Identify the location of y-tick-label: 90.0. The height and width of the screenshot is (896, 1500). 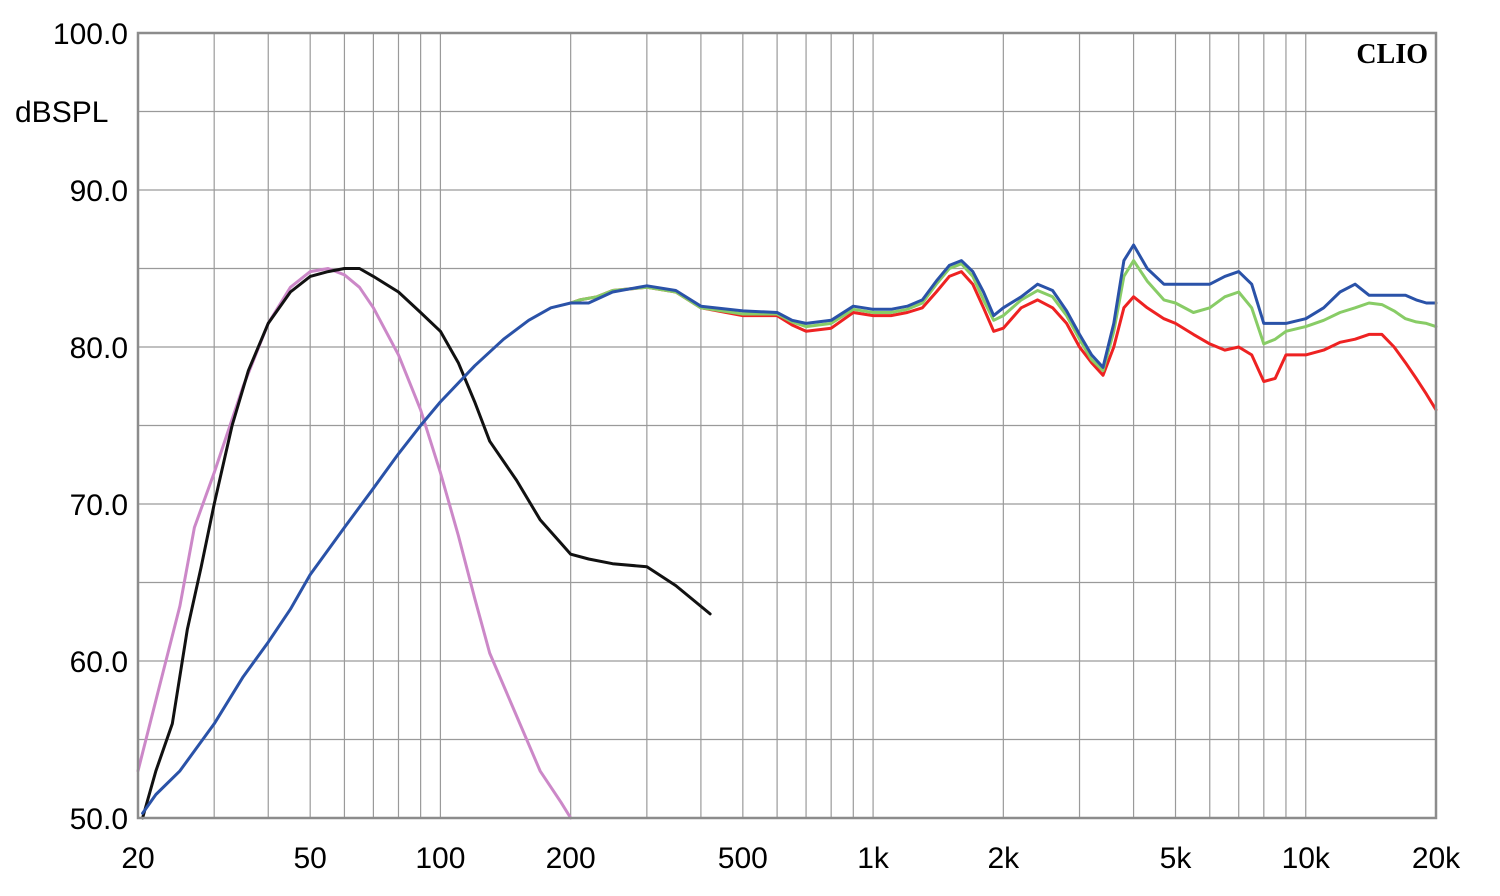
(99, 191).